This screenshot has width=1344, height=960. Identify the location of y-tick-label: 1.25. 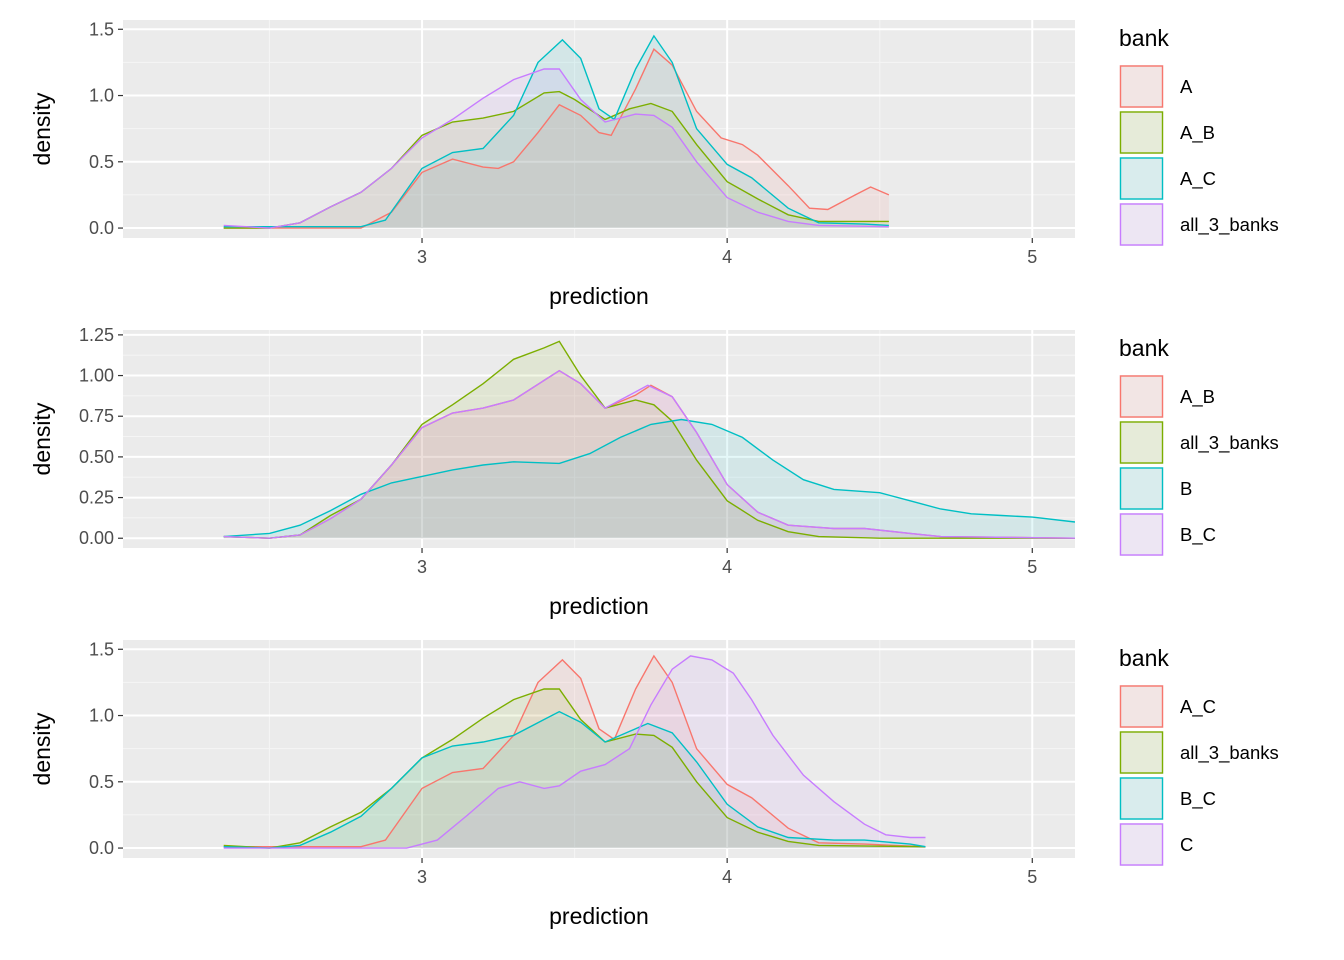
(96, 335).